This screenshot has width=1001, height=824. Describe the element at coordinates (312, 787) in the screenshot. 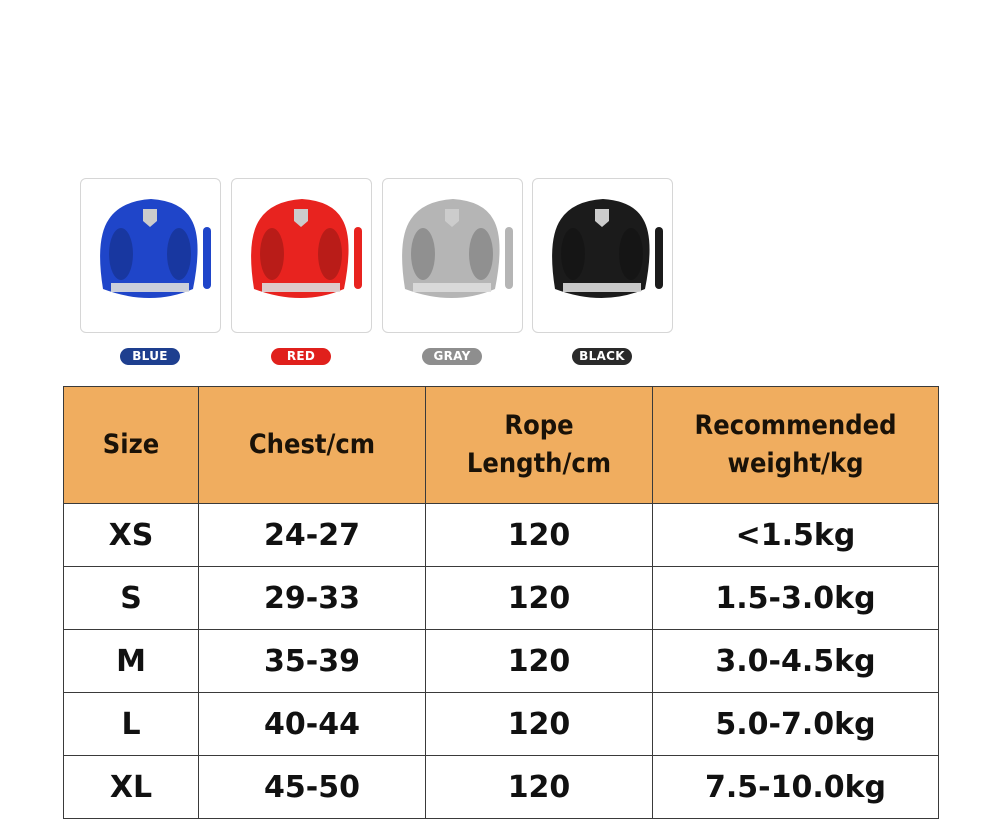

I see `cell-chest: 45-50` at that location.